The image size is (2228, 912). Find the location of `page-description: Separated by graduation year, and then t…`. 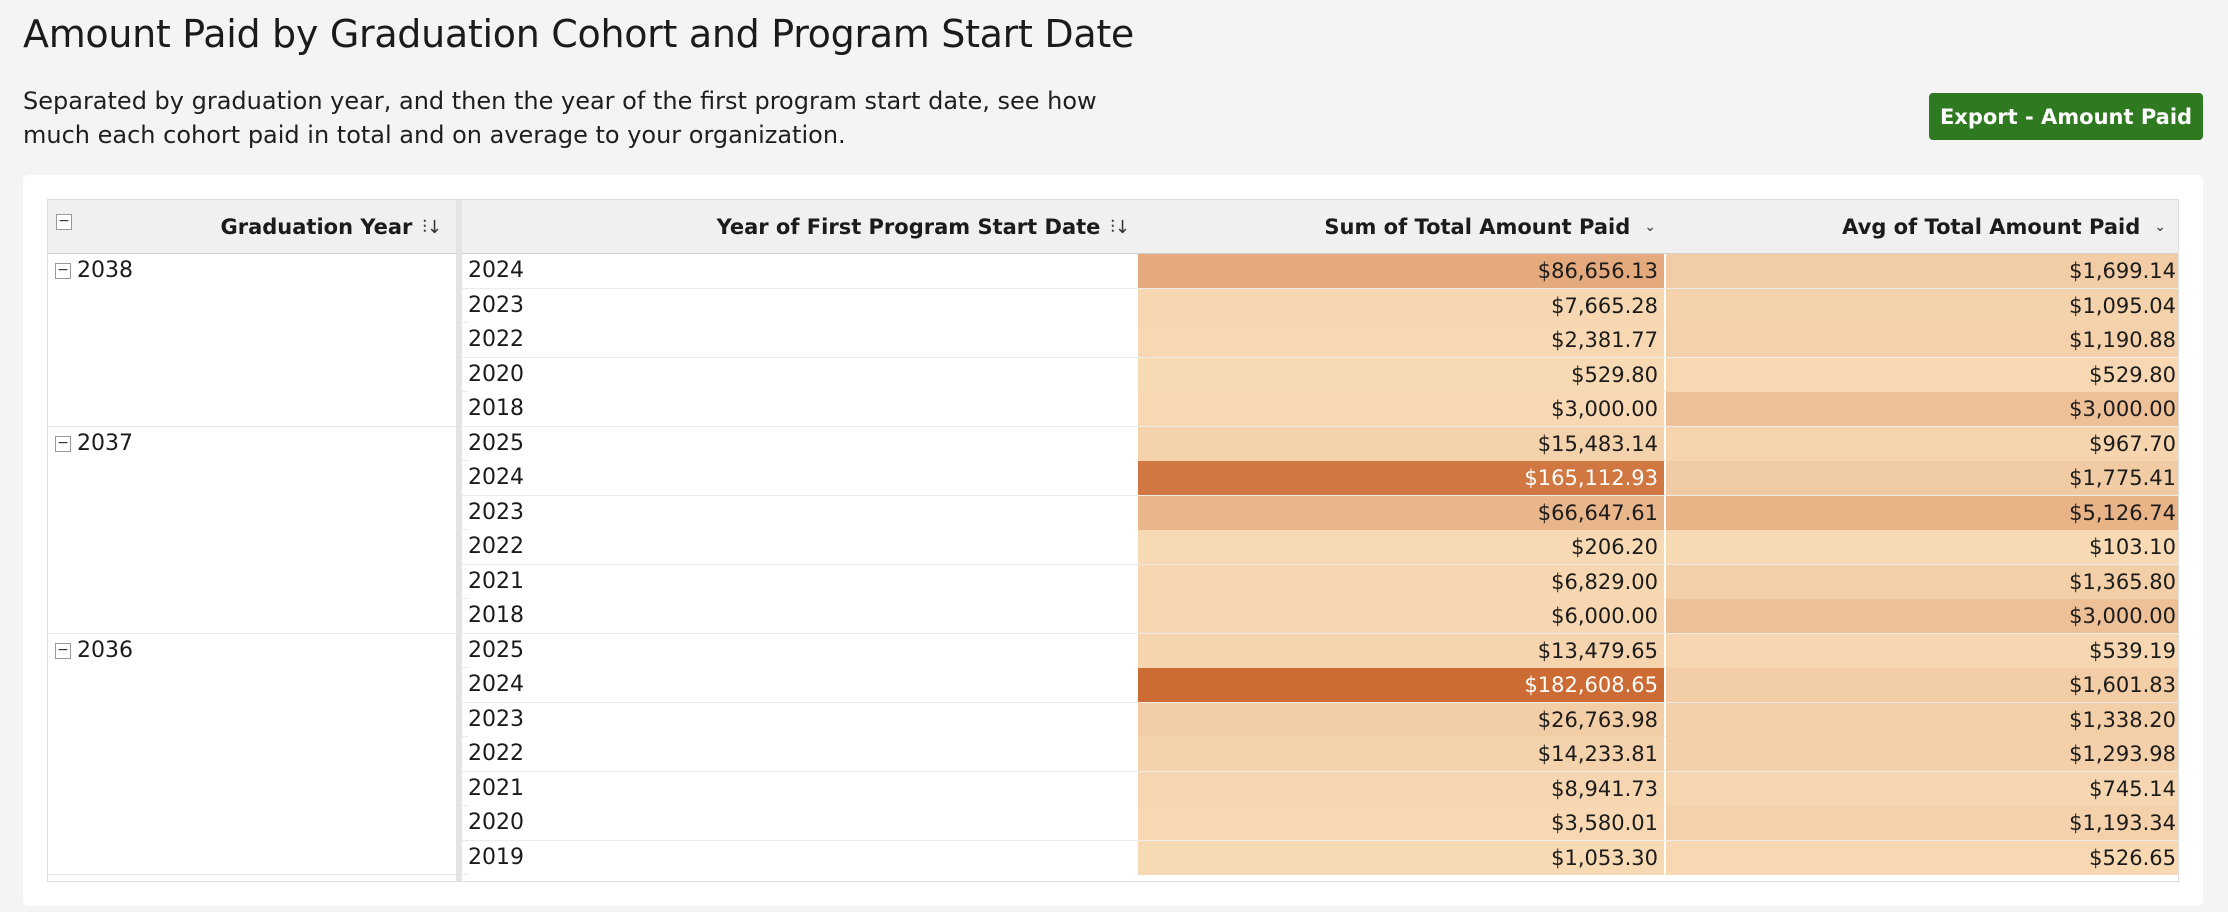

page-description: Separated by graduation year, and then t… is located at coordinates (560, 118).